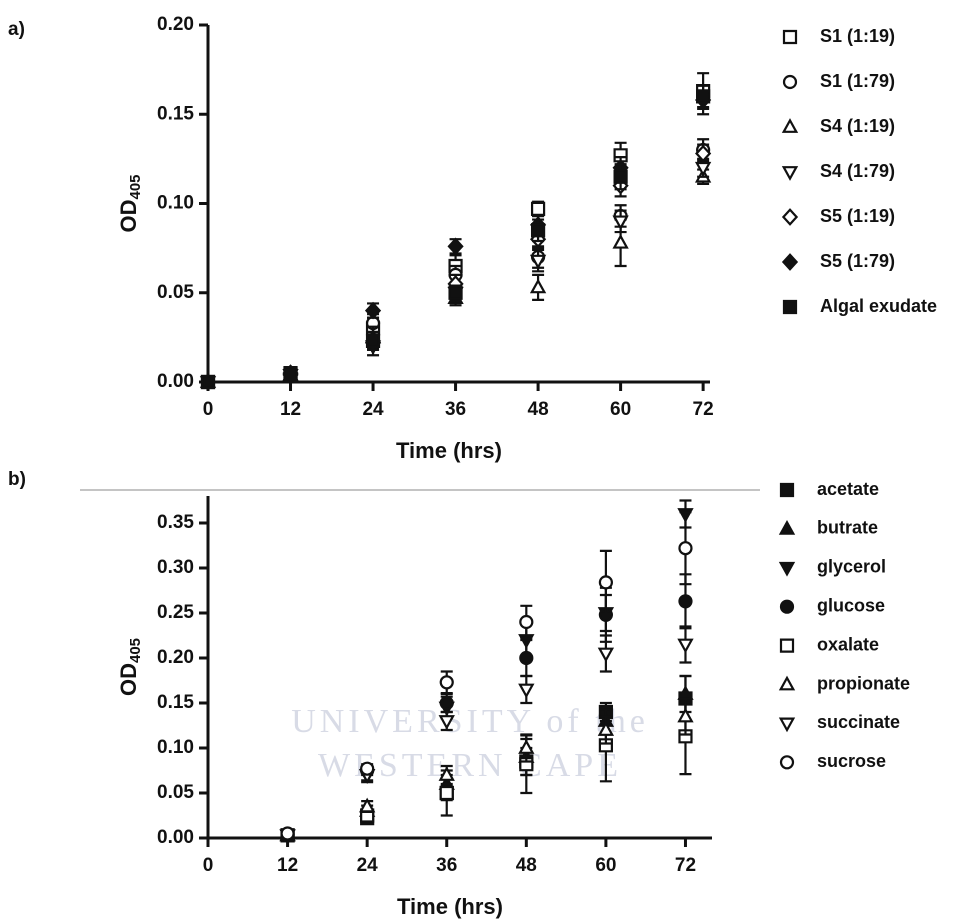 This screenshot has height=923, width=977. What do you see at coordinates (175, 612) in the screenshot?
I see `y-tick-label: 0.25` at bounding box center [175, 612].